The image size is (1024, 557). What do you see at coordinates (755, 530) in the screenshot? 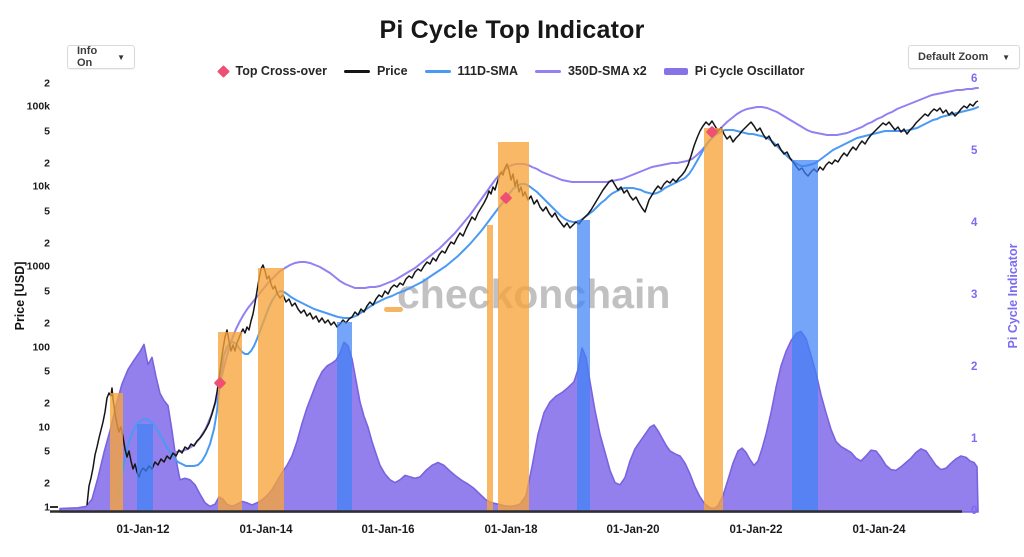
I see `x-axis-tick-label: 01-Jan-22` at bounding box center [755, 530].